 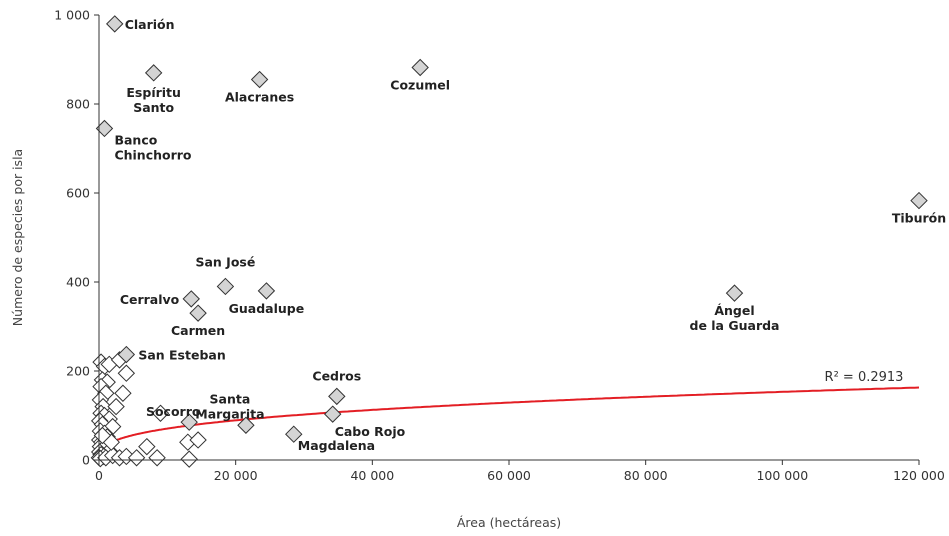 What do you see at coordinates (72, 15) in the screenshot?
I see `y-tick-label: 1 000` at bounding box center [72, 15].